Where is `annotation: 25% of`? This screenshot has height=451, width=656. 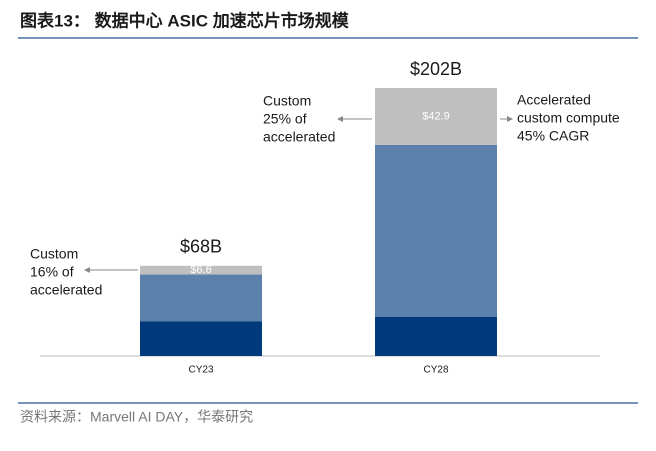
annotation: 25% of is located at coordinates (285, 119).